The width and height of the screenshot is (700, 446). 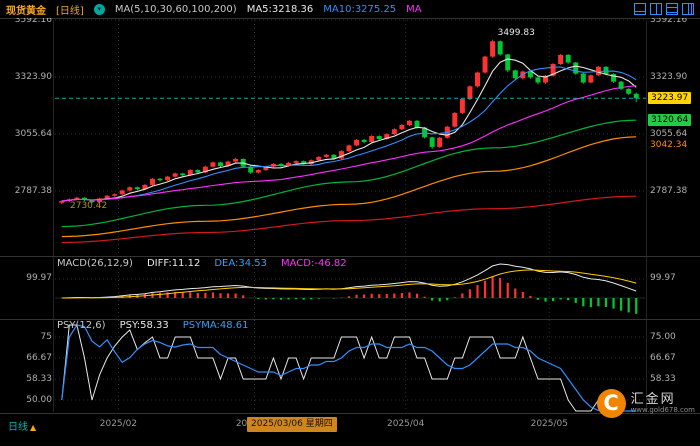 What do you see at coordinates (33, 20) in the screenshot?
I see `price-tick-left: 3592.16` at bounding box center [33, 20].